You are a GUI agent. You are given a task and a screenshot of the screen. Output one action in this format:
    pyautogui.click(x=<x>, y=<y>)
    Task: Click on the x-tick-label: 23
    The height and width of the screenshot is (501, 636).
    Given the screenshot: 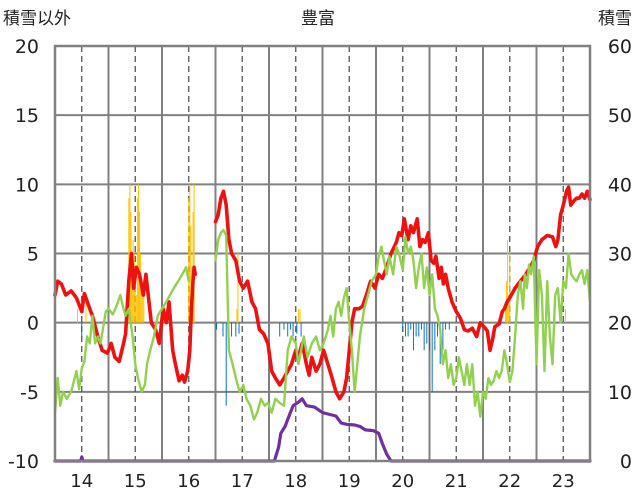 What is the action you would take?
    pyautogui.click(x=563, y=481)
    